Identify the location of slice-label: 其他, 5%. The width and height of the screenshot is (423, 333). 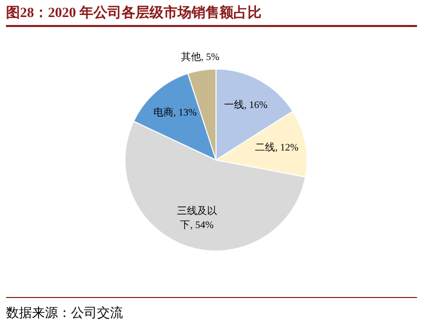
(200, 57).